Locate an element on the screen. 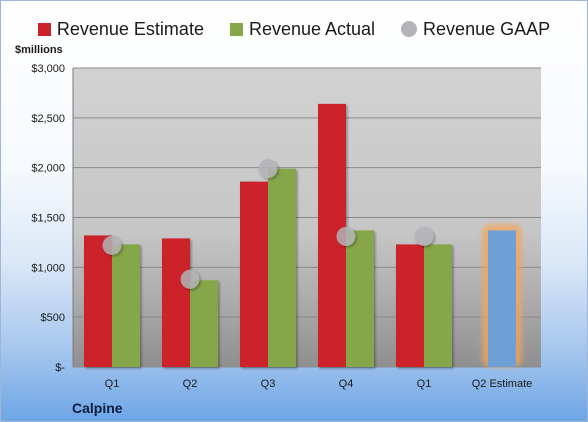 The image size is (588, 422). legend-item-estimate: Revenue Estimate is located at coordinates (120, 29).